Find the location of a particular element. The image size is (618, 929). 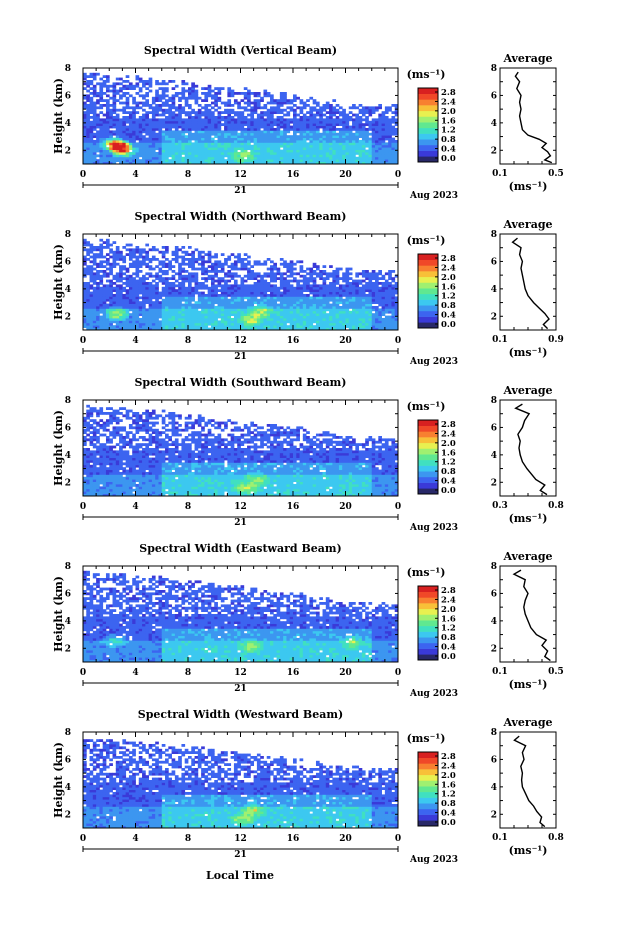

colorbar-tick-label: 2.0 is located at coordinates (448, 112).